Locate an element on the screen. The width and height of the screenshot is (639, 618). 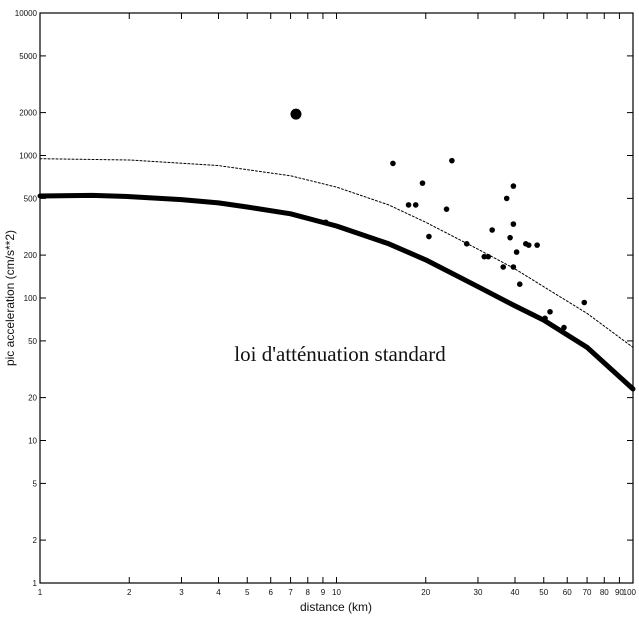
y-tick-label: 50 is located at coordinates (32, 341).